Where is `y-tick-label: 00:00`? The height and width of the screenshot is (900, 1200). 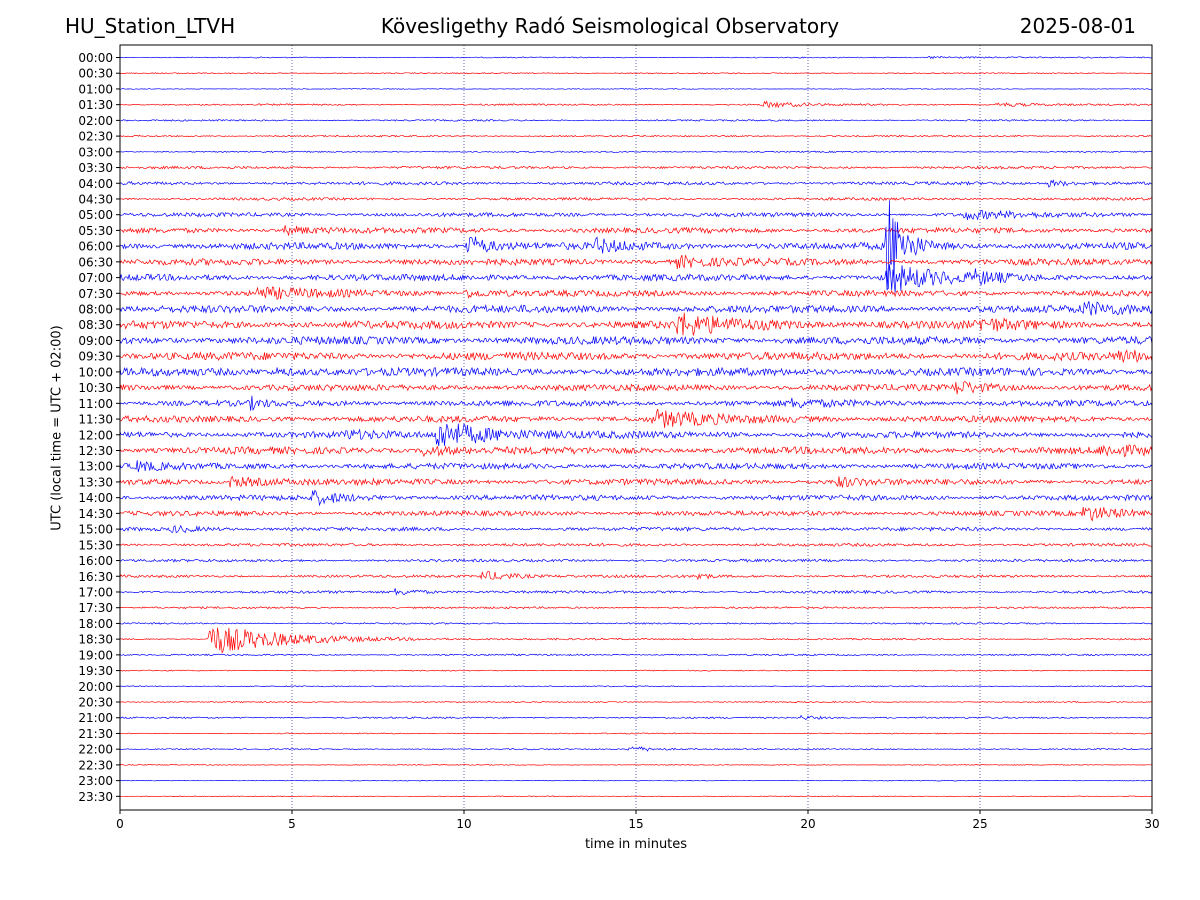 y-tick-label: 00:00 is located at coordinates (95, 58).